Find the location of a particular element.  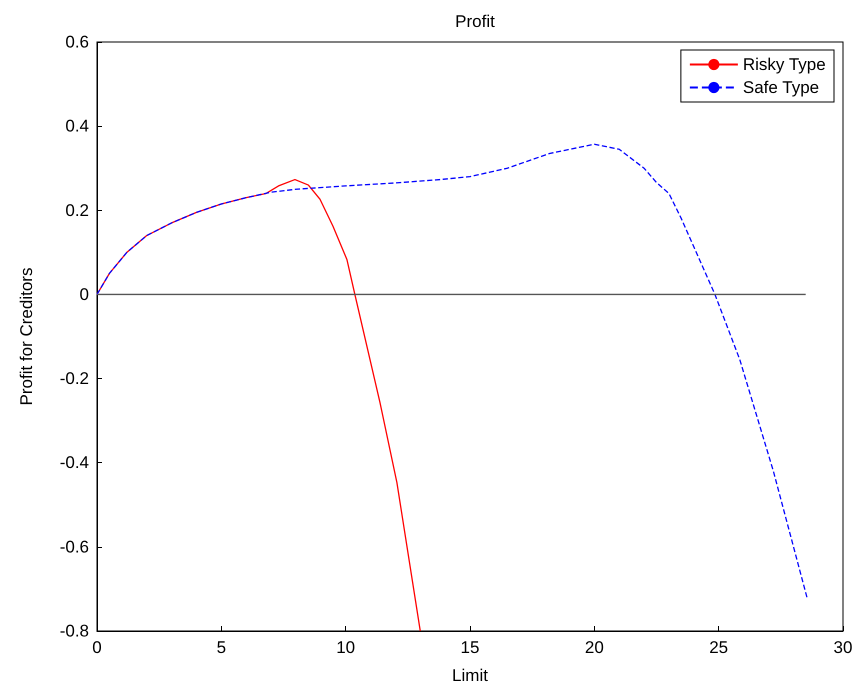

y-axis-title: Profit for Creditors is located at coordinates (26, 337).